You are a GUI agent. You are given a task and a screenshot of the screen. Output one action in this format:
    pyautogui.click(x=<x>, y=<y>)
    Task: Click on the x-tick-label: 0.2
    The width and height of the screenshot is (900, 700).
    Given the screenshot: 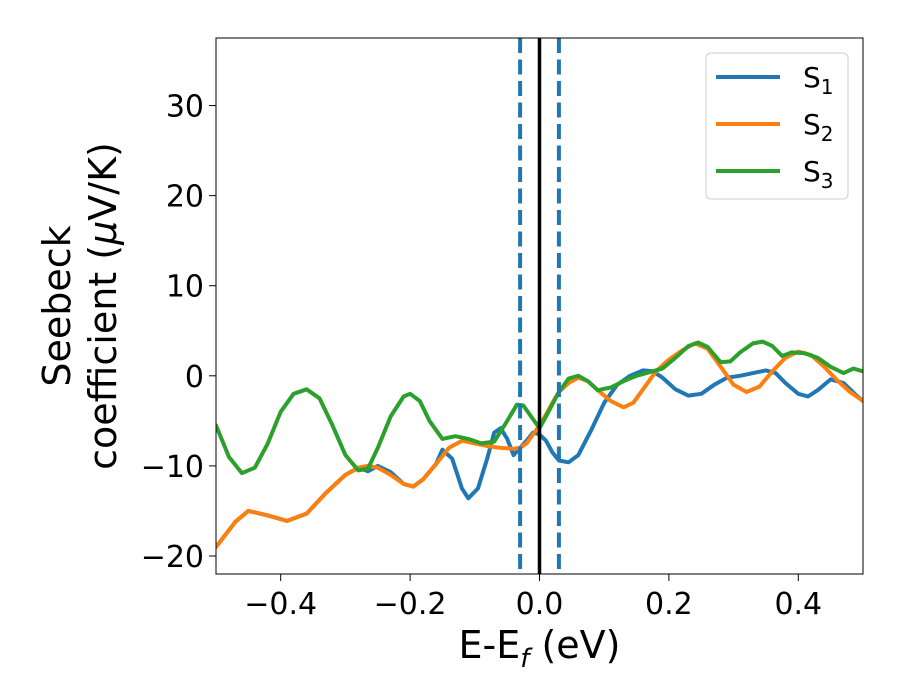 What is the action you would take?
    pyautogui.click(x=669, y=604)
    